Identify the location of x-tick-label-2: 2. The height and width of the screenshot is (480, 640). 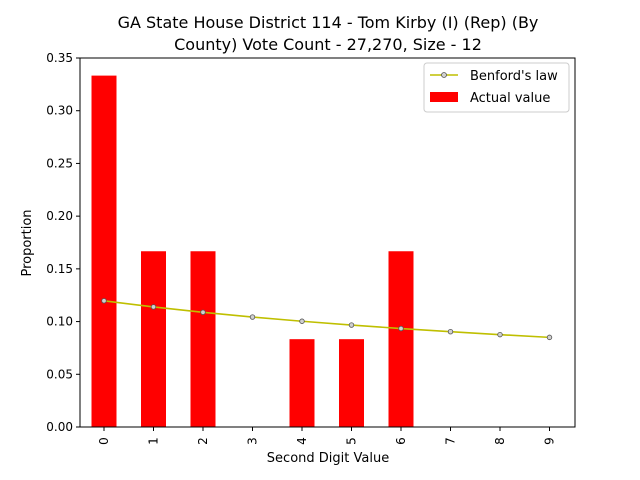
(203, 441).